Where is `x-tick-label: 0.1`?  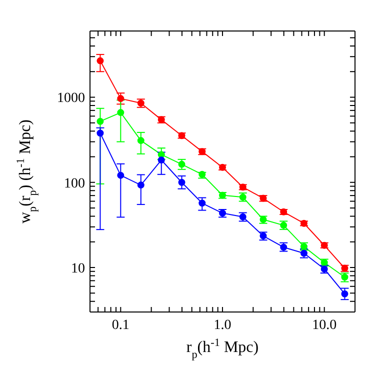 x-tick-label: 0.1 is located at coordinates (121, 325).